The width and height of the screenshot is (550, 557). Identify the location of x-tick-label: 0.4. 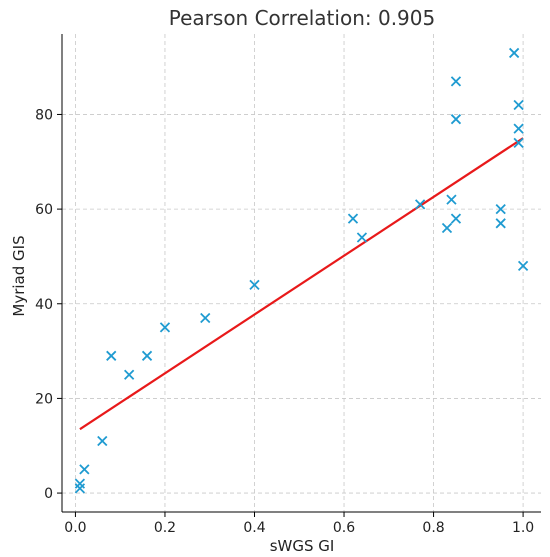
(254, 528).